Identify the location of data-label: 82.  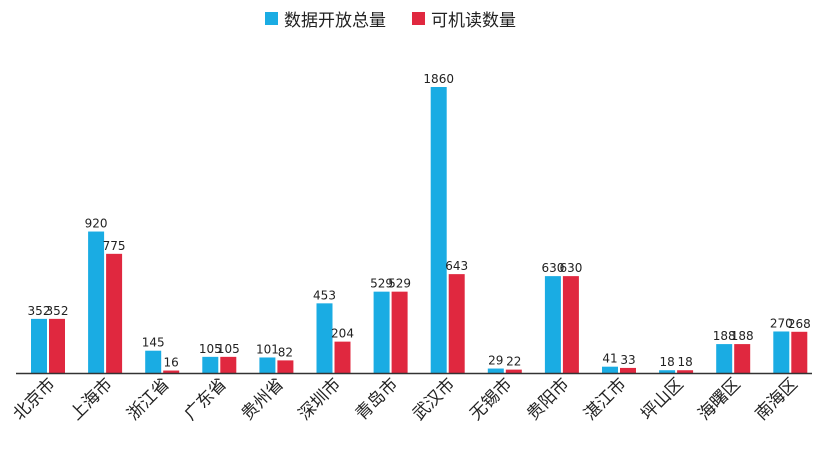
(285, 352).